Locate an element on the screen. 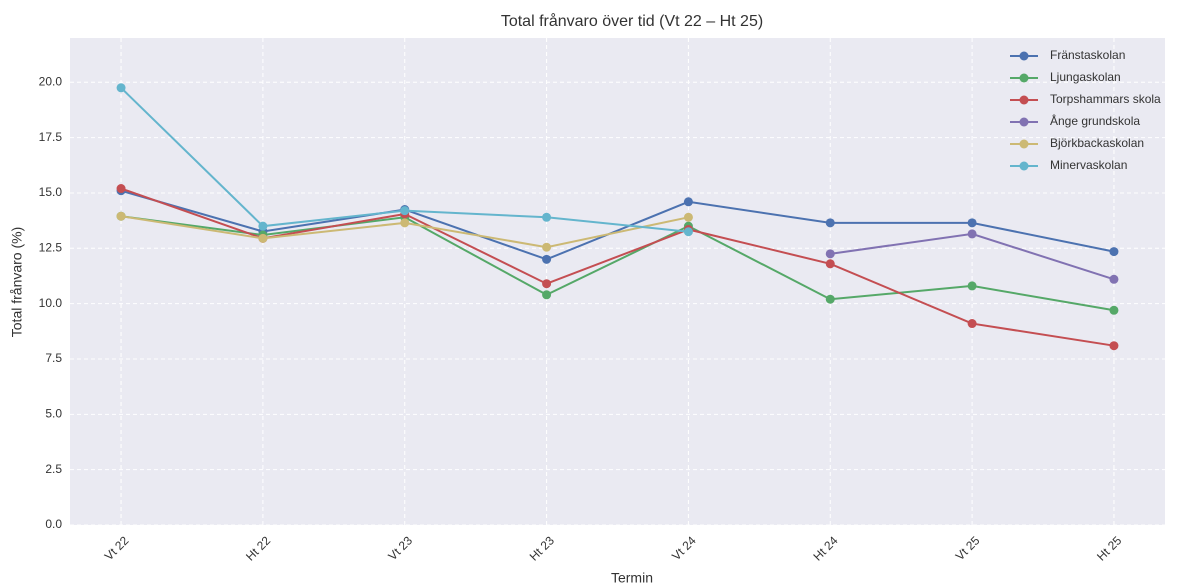 The width and height of the screenshot is (1188, 588). x-axis-label: Termin is located at coordinates (632, 578).